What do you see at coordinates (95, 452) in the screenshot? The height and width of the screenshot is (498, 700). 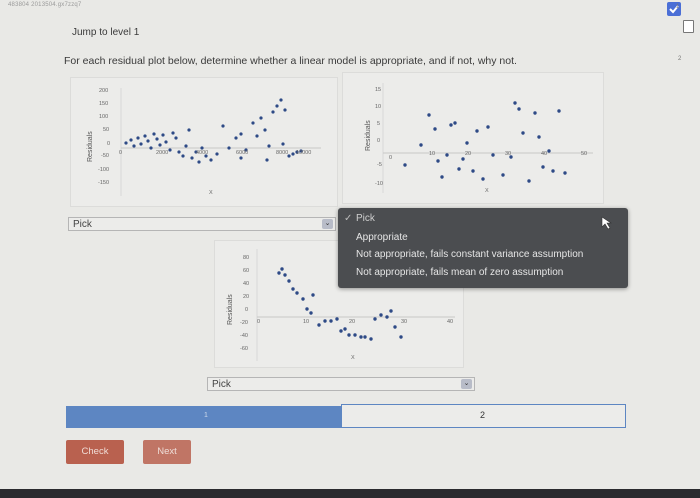 I see `check-button: Check` at bounding box center [95, 452].